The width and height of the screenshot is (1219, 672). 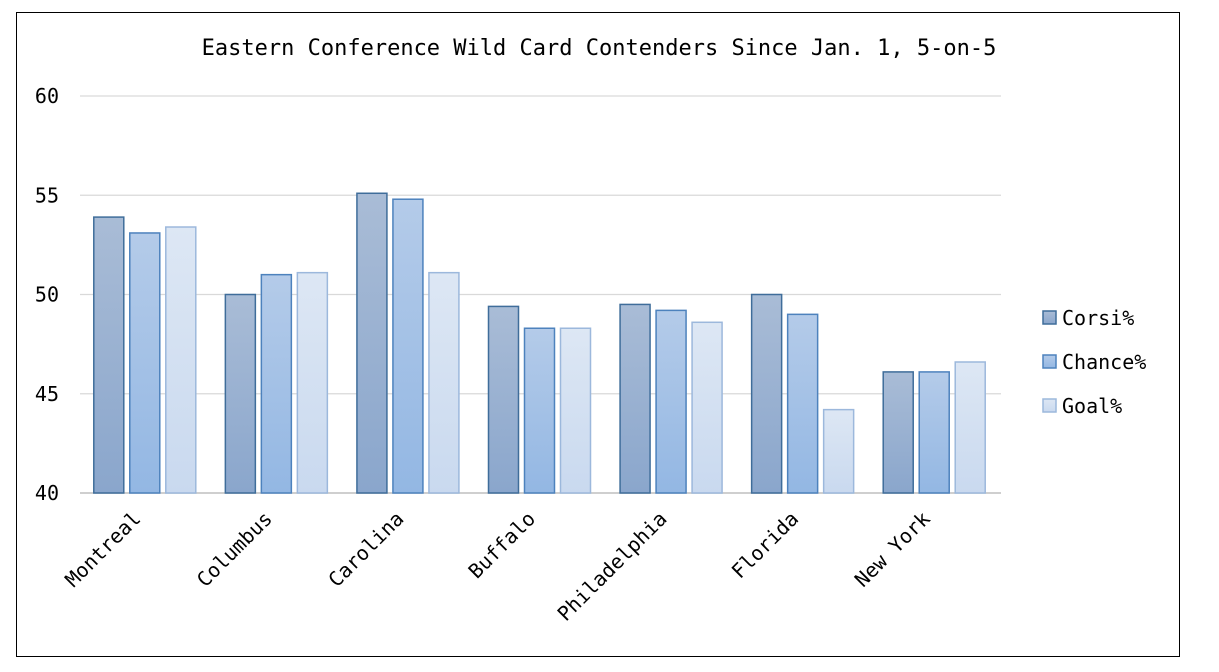 What do you see at coordinates (501, 545) in the screenshot?
I see `x-tick-label-buffalo: Buffalo` at bounding box center [501, 545].